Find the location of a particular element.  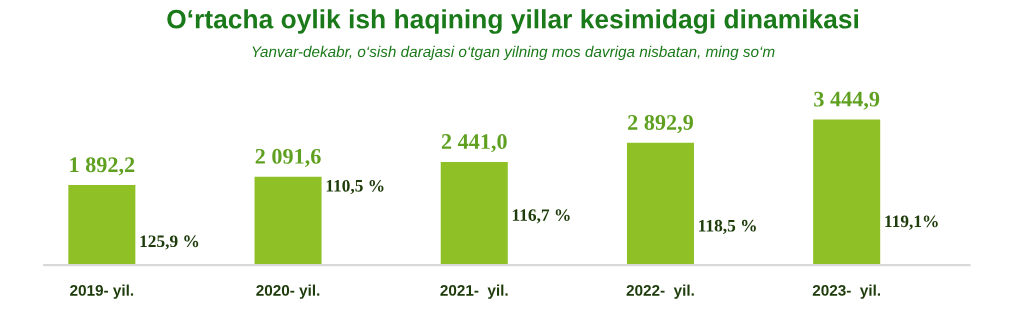

x-tick-label: 2023- yil. is located at coordinates (846, 291).